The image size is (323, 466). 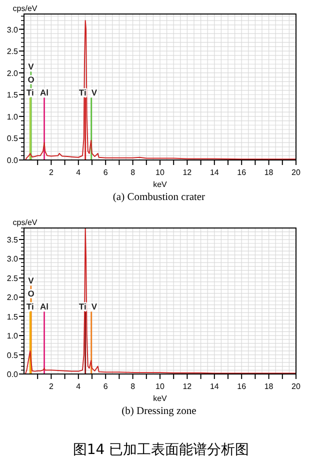 What do you see at coordinates (159, 197) in the screenshot?
I see `text: (a) Combustion crater` at bounding box center [159, 197].